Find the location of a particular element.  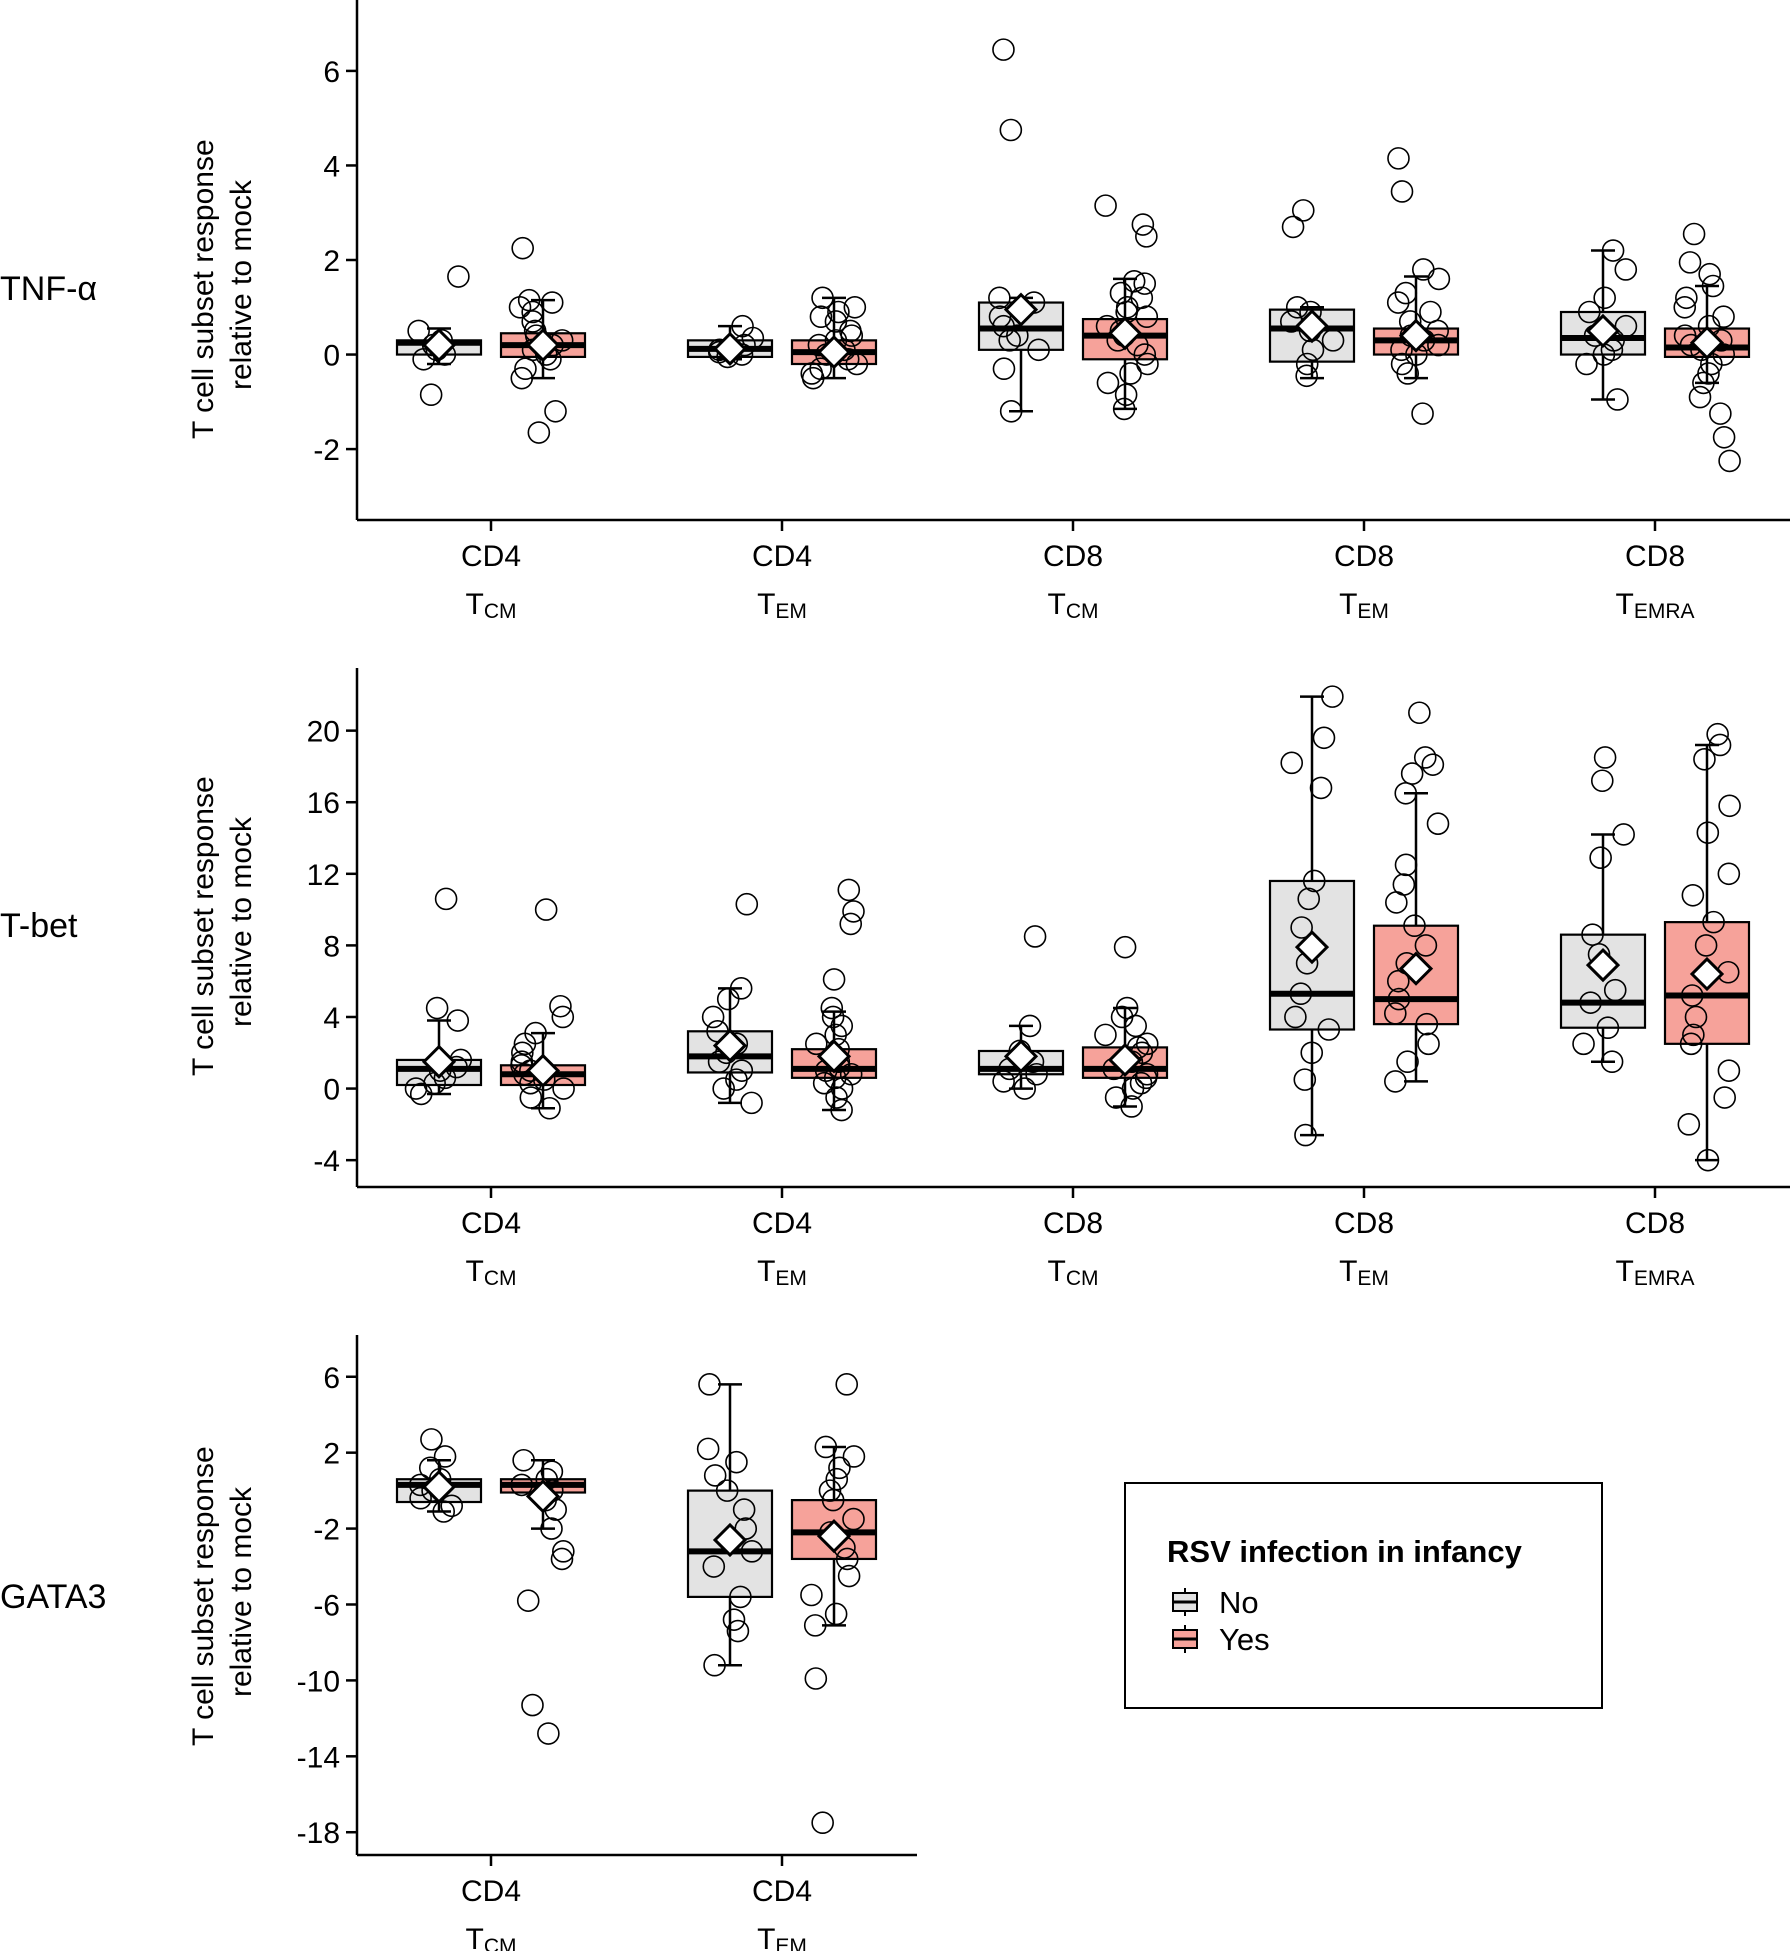

y-tick-label: -10 is located at coordinates (318, 1681).